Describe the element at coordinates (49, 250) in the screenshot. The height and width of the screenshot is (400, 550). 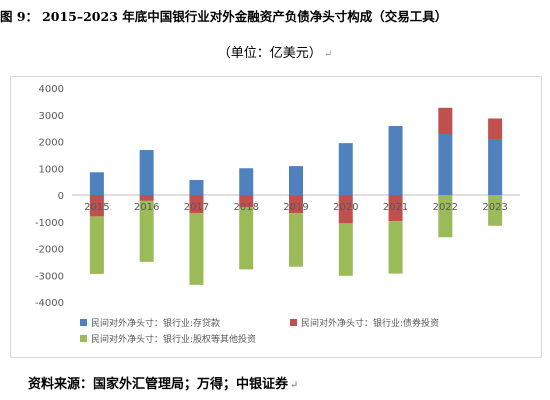
I see `y-tick-label: -2000` at that location.